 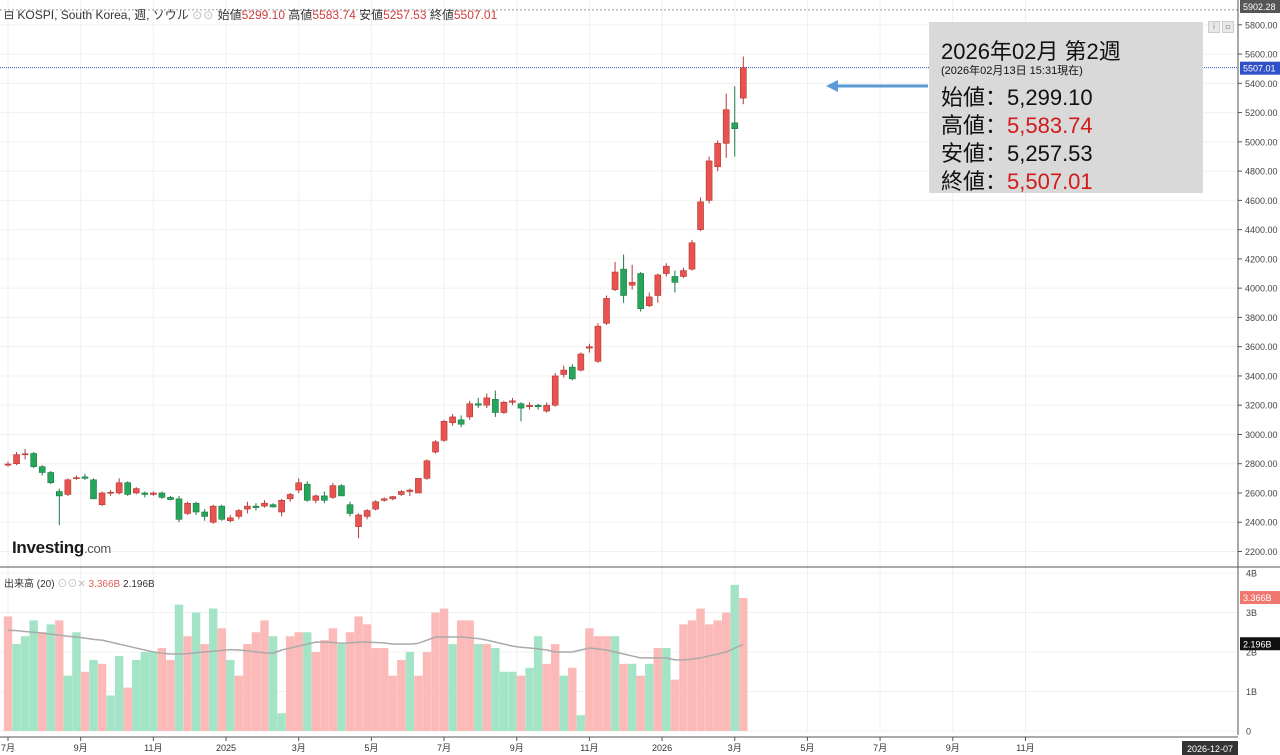 What do you see at coordinates (139, 584) in the screenshot?
I see `volume-avg: 2.196B` at bounding box center [139, 584].